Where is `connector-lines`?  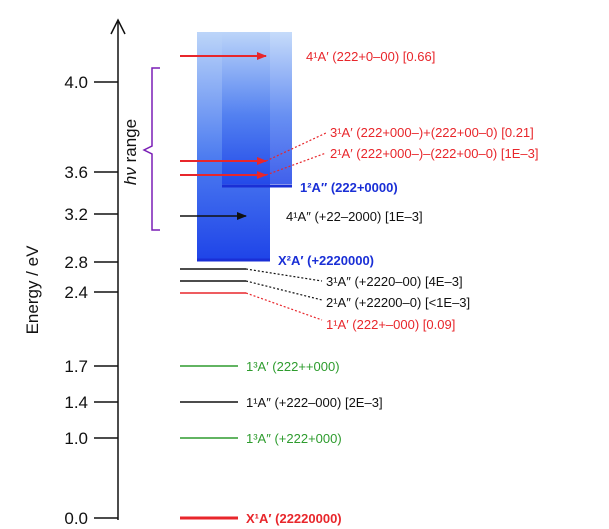 connector-lines is located at coordinates (286, 226).